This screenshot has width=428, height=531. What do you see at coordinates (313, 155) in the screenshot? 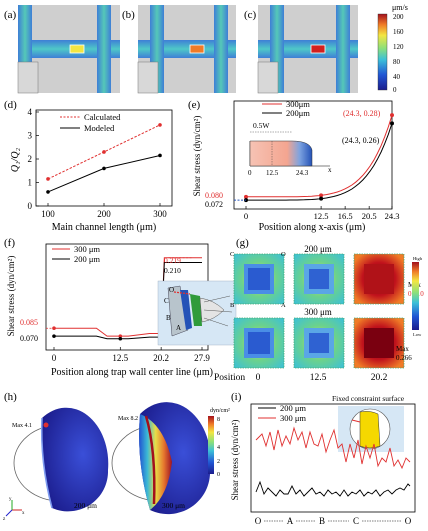
I see `plot-frame-e` at bounding box center [313, 155].